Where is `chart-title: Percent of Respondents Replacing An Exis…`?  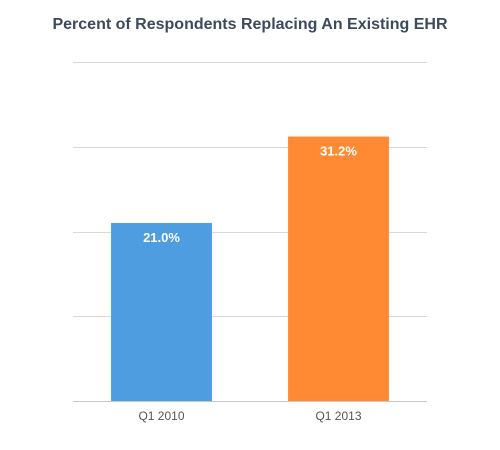 chart-title: Percent of Respondents Replacing An Exis… is located at coordinates (249, 24).